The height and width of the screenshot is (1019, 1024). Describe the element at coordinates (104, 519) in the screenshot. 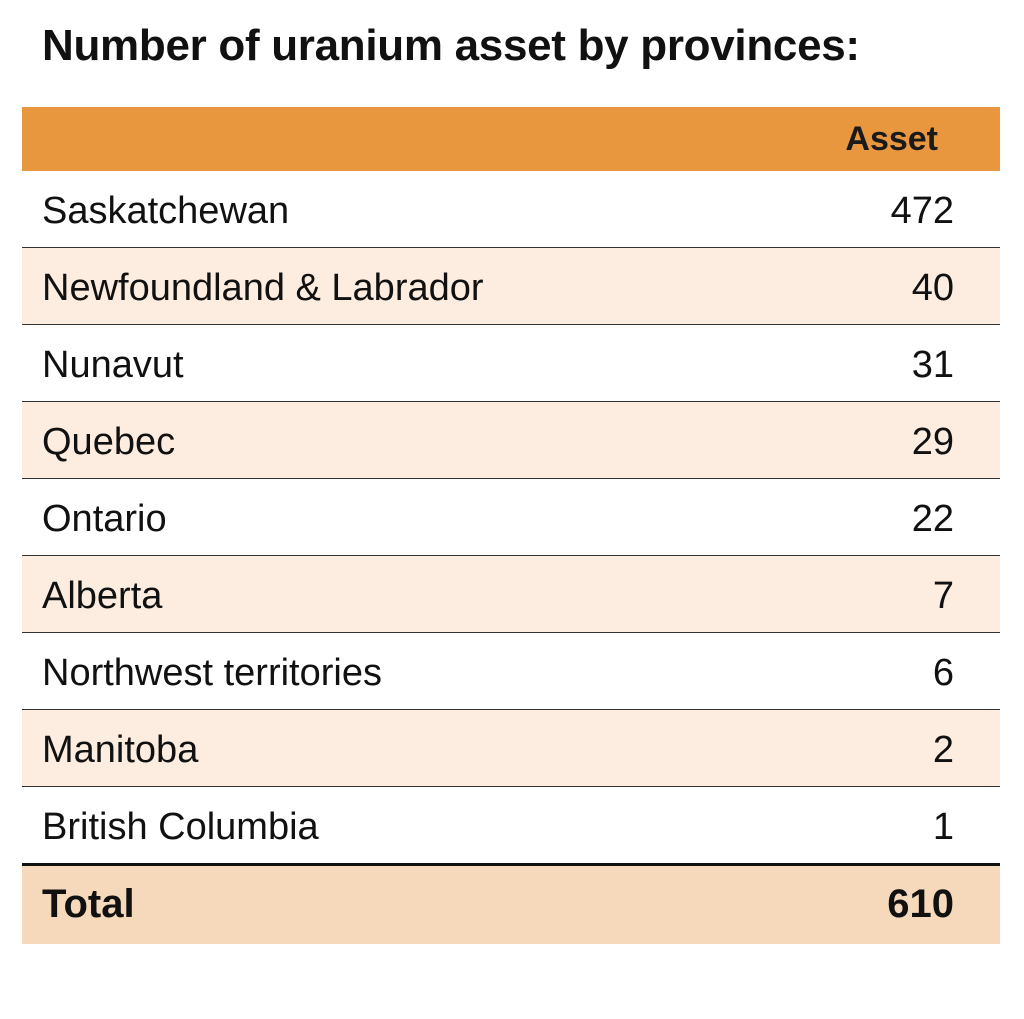

I see `province-label: Ontario` at that location.